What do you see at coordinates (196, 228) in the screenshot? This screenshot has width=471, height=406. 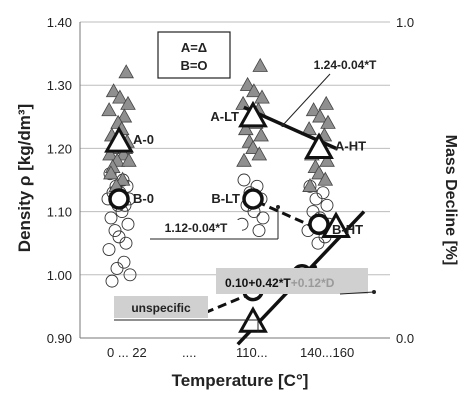 I see `eq-b-text: 1.12-0.04*T` at bounding box center [196, 228].